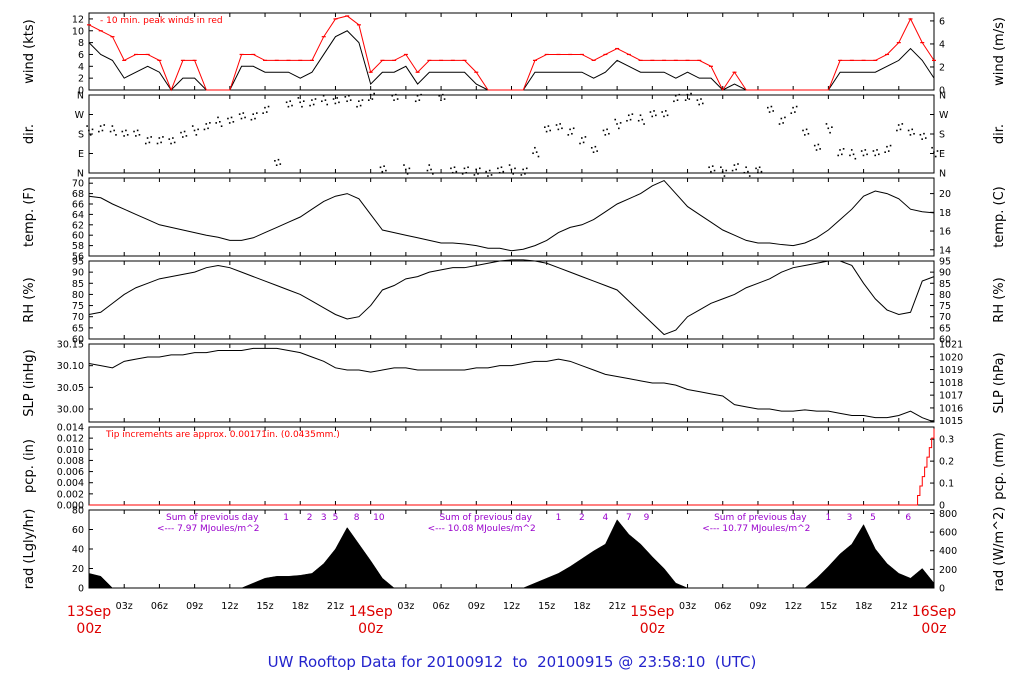 Image resolution: width=1024 pixels, height=700 pixels. I want to click on hour-marker: 5, so click(336, 518).